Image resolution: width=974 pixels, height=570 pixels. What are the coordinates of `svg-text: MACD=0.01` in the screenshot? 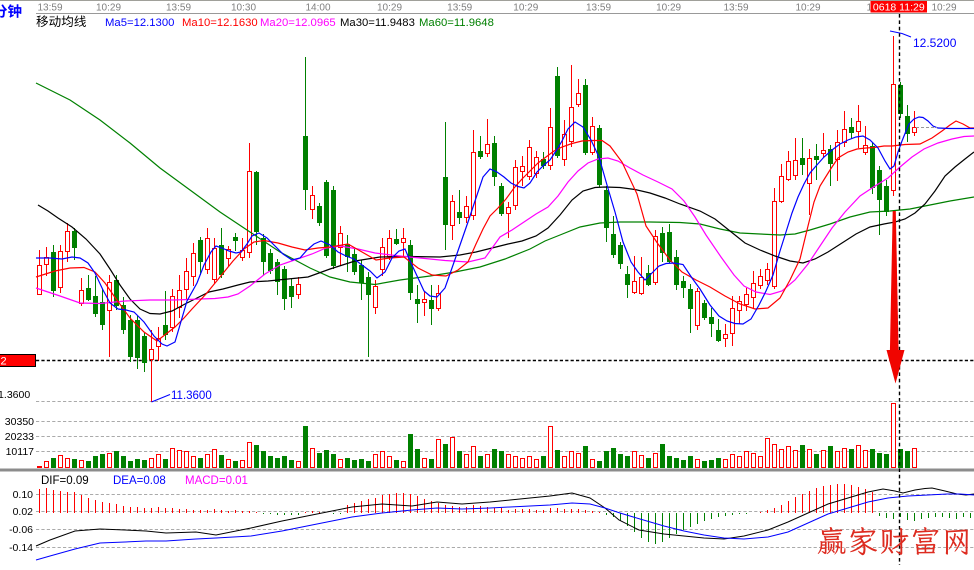 It's located at (216, 481).